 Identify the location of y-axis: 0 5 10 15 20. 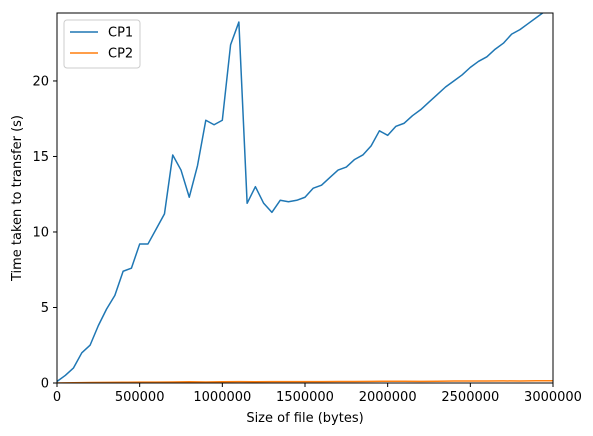
(44, 233).